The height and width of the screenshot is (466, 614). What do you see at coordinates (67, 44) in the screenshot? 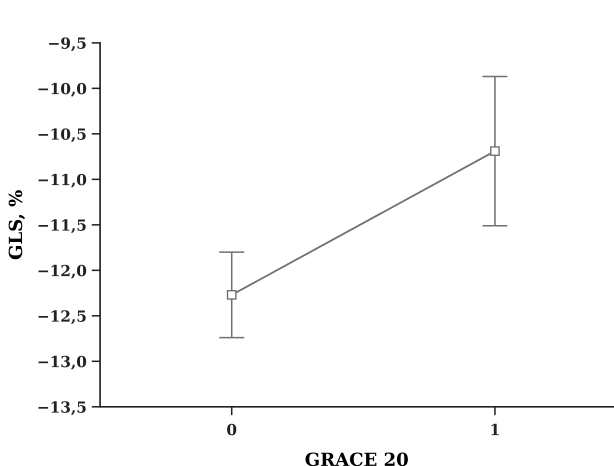
I see `y-tick-label: −9,5` at bounding box center [67, 44].